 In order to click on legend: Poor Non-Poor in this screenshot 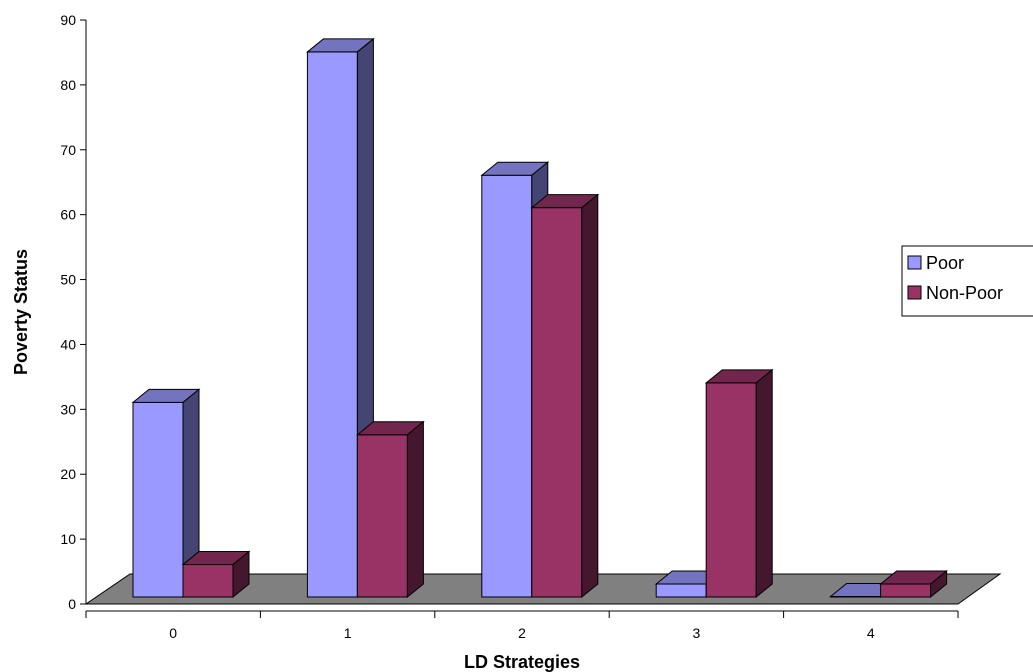, I will do `click(967, 281)`.